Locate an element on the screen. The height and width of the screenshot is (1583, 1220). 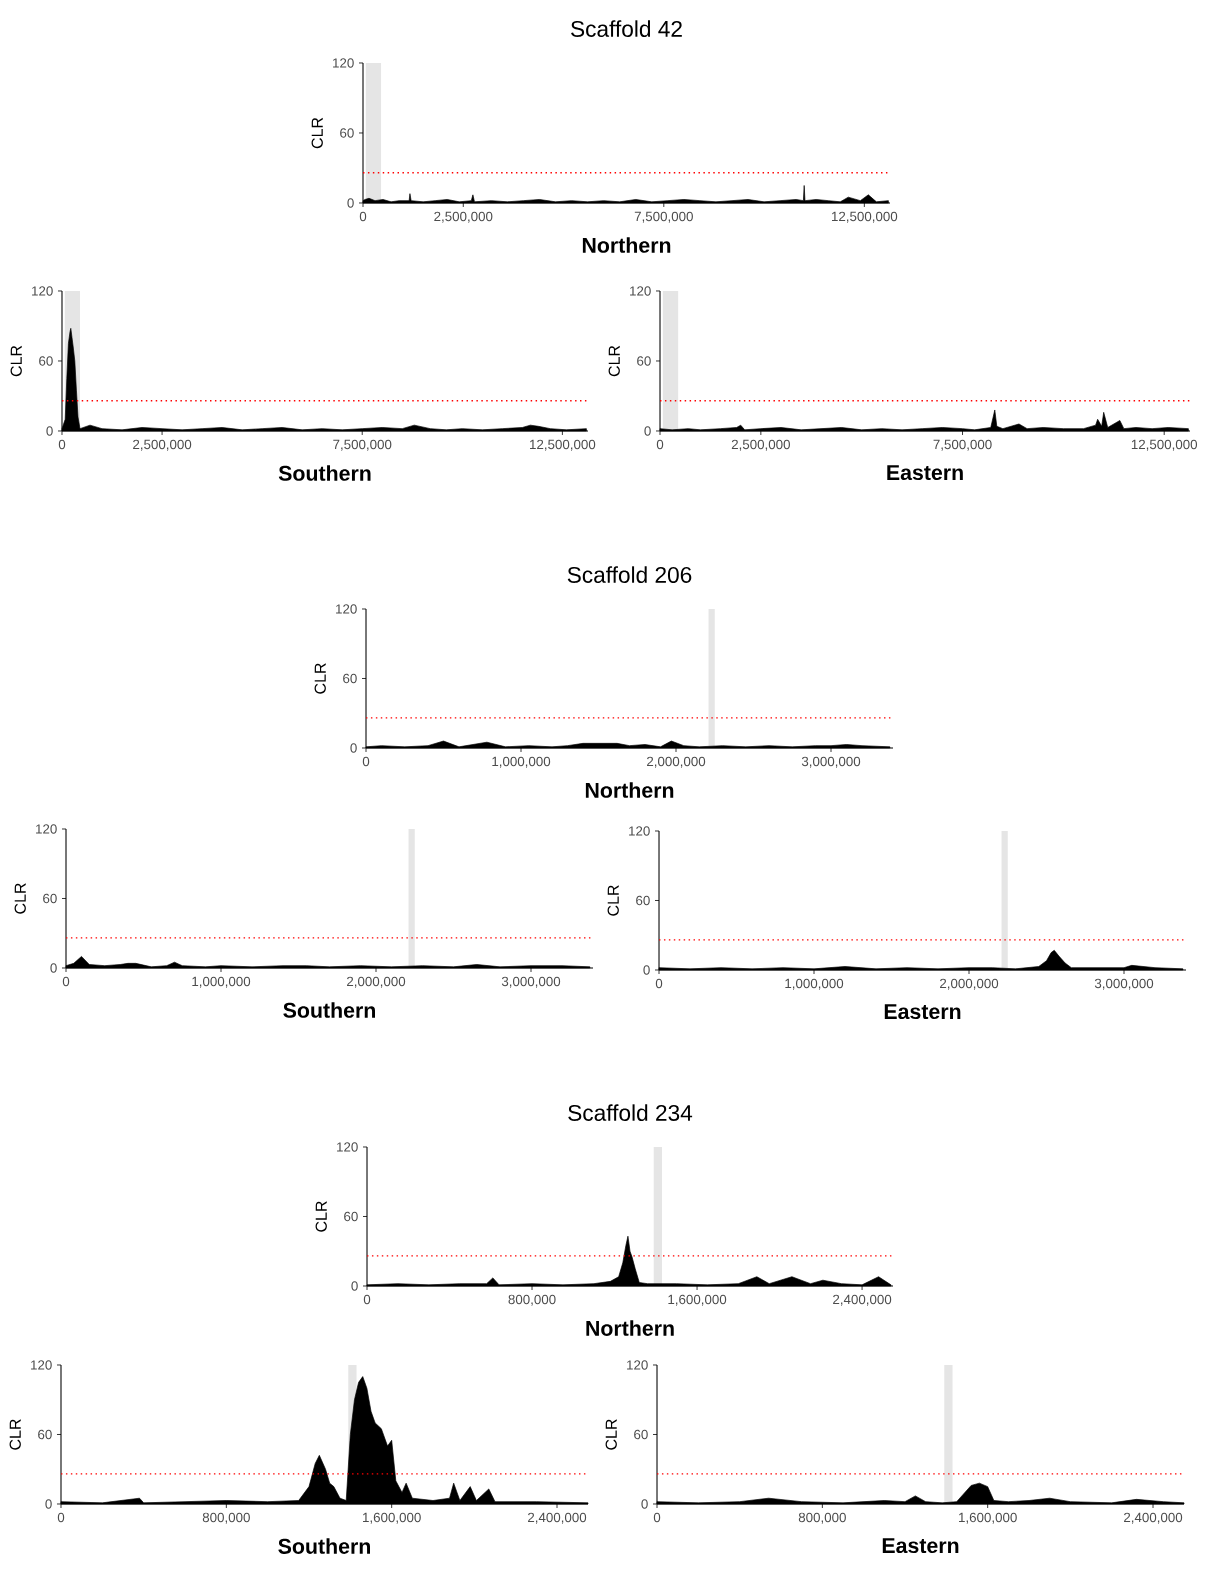
chart-title: Scaffold 206 is located at coordinates (629, 574).